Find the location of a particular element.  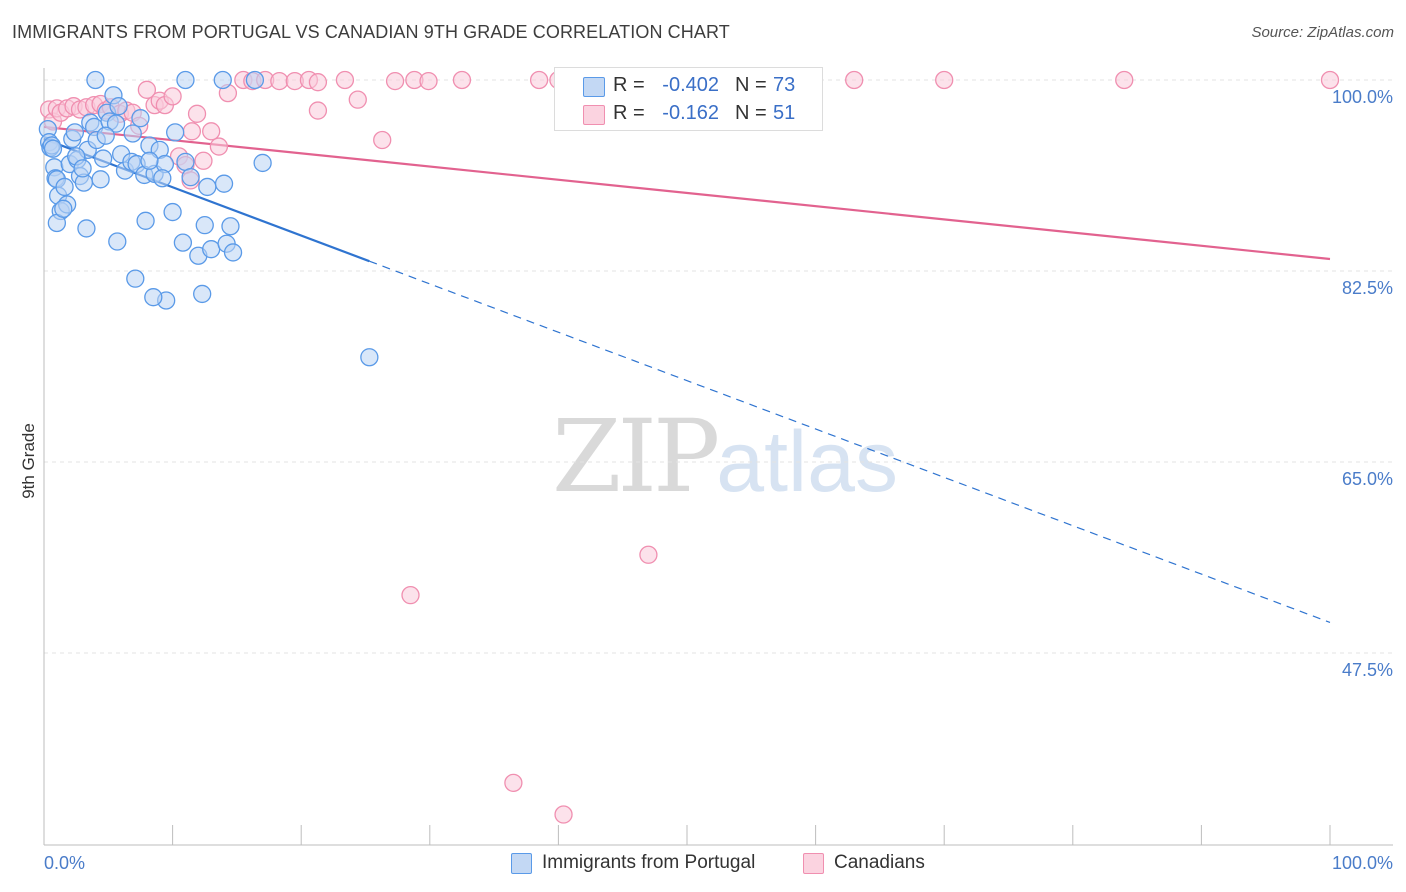

legend-label: Canadians is located at coordinates (879, 862).